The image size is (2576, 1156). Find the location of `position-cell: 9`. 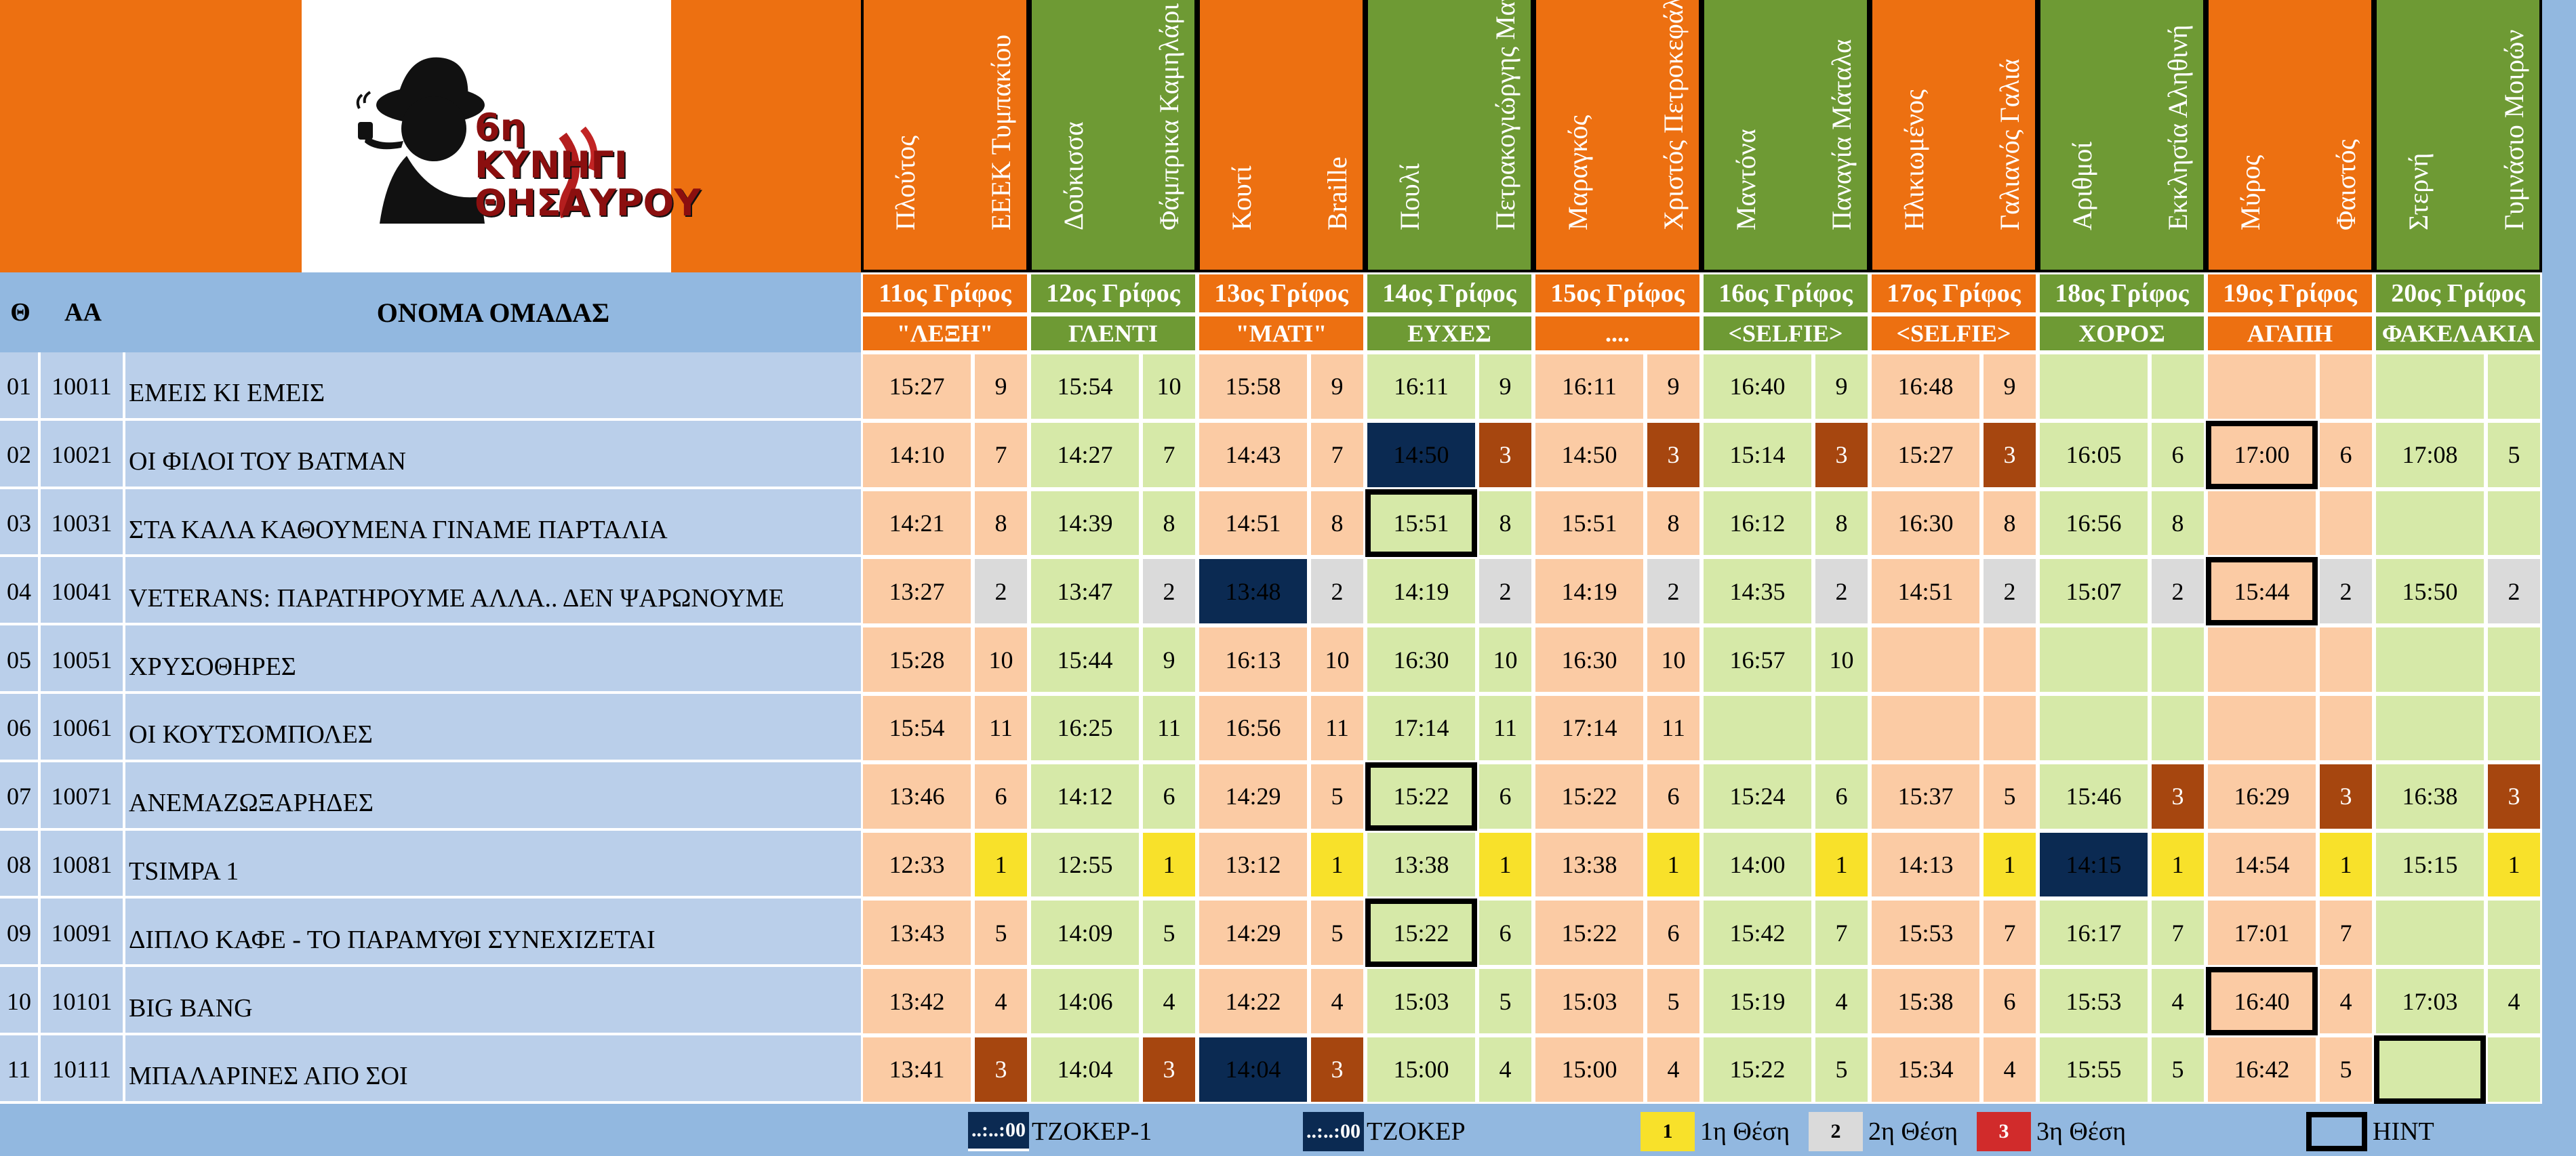

position-cell: 9 is located at coordinates (1169, 659).